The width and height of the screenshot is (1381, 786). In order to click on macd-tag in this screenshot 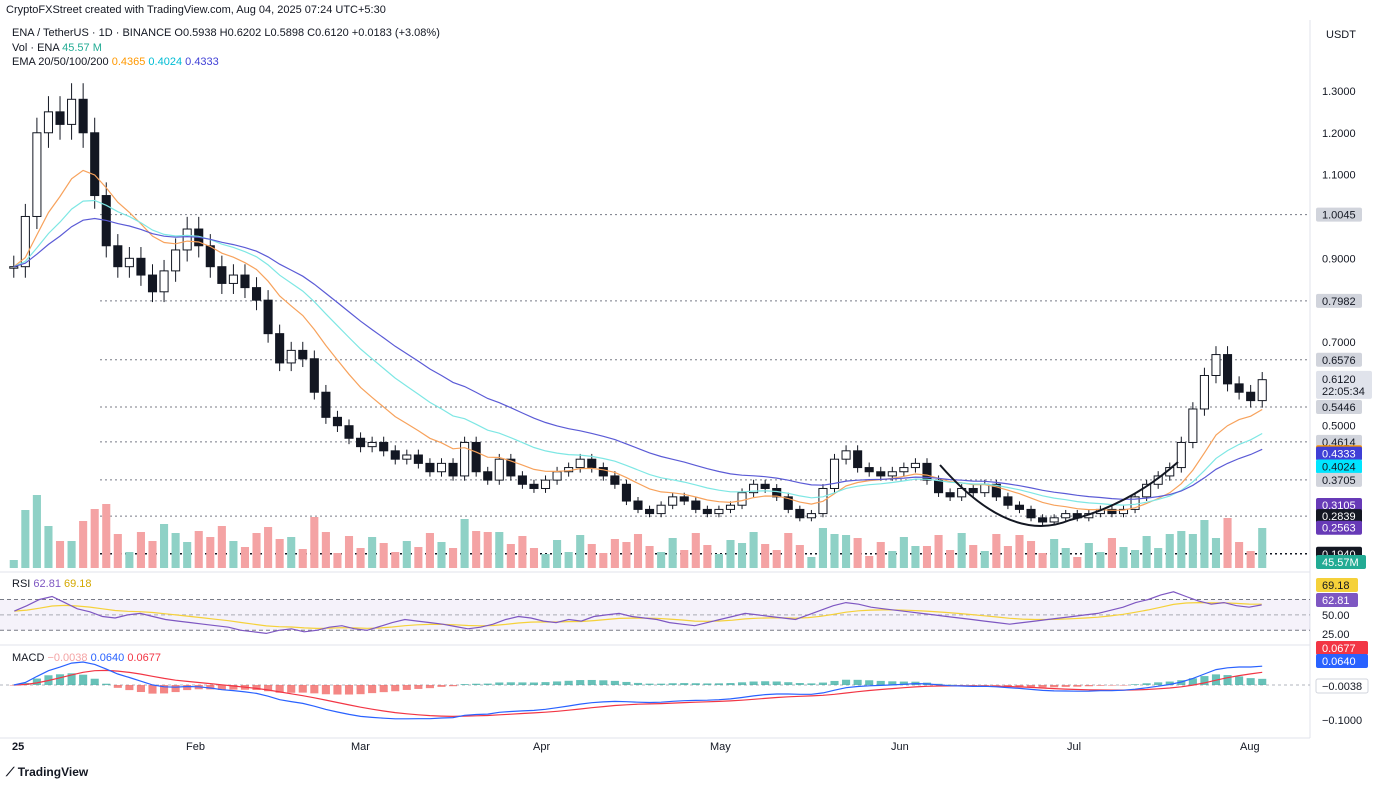, I will do `click(1342, 661)`.